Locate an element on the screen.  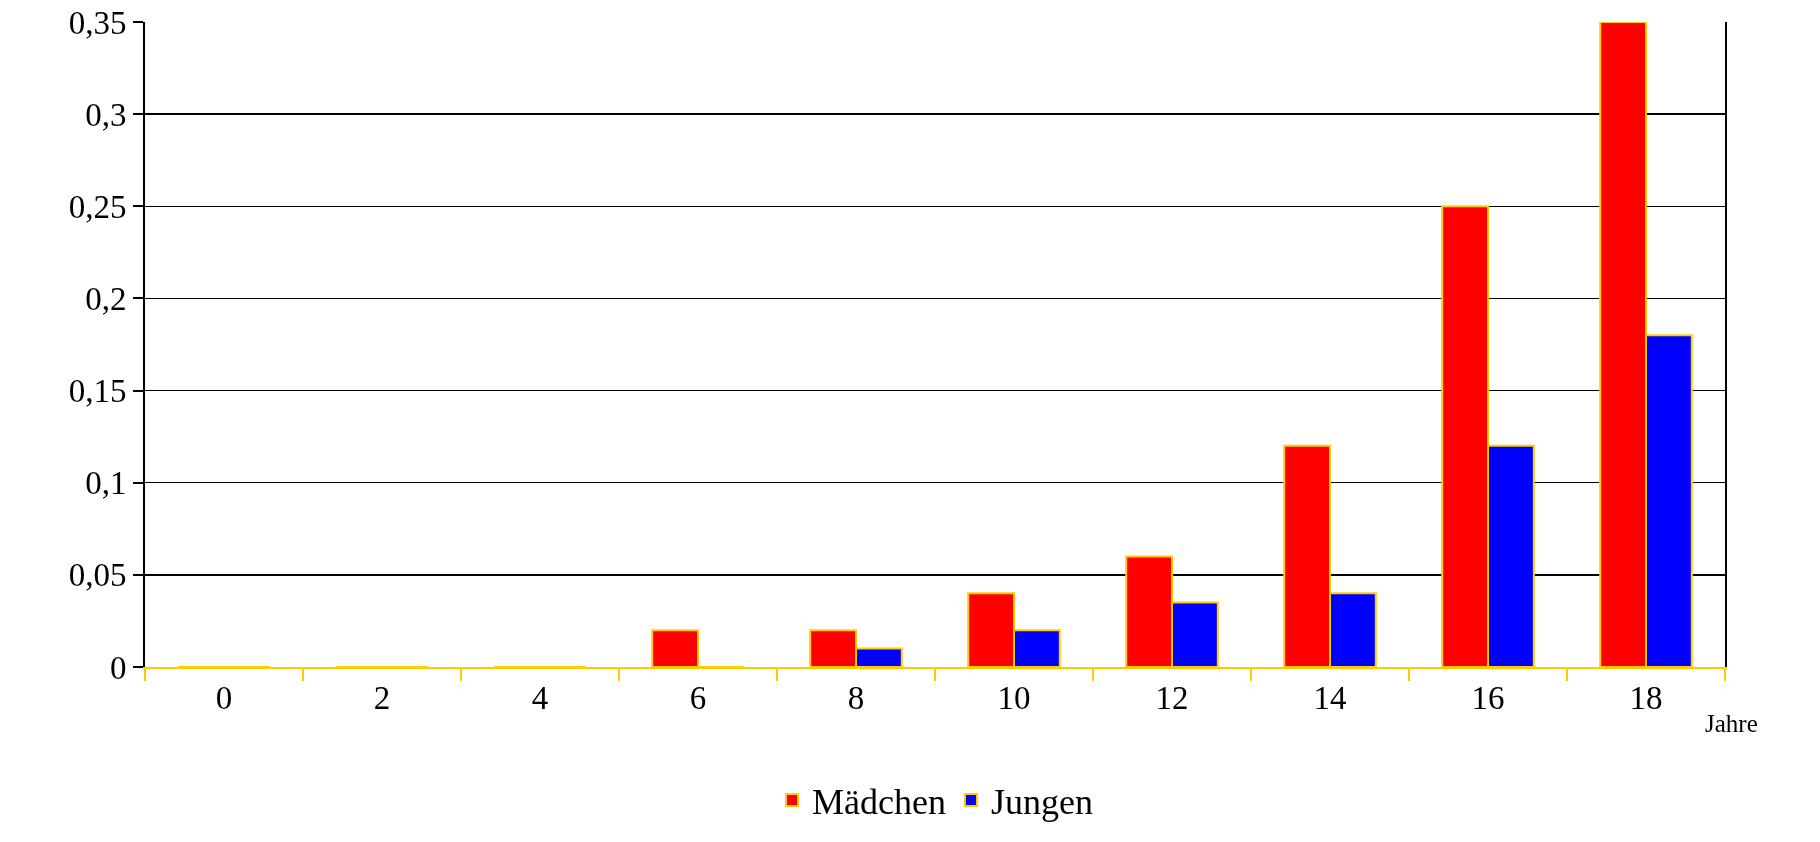
x-tick-label: 16 is located at coordinates (1488, 697).